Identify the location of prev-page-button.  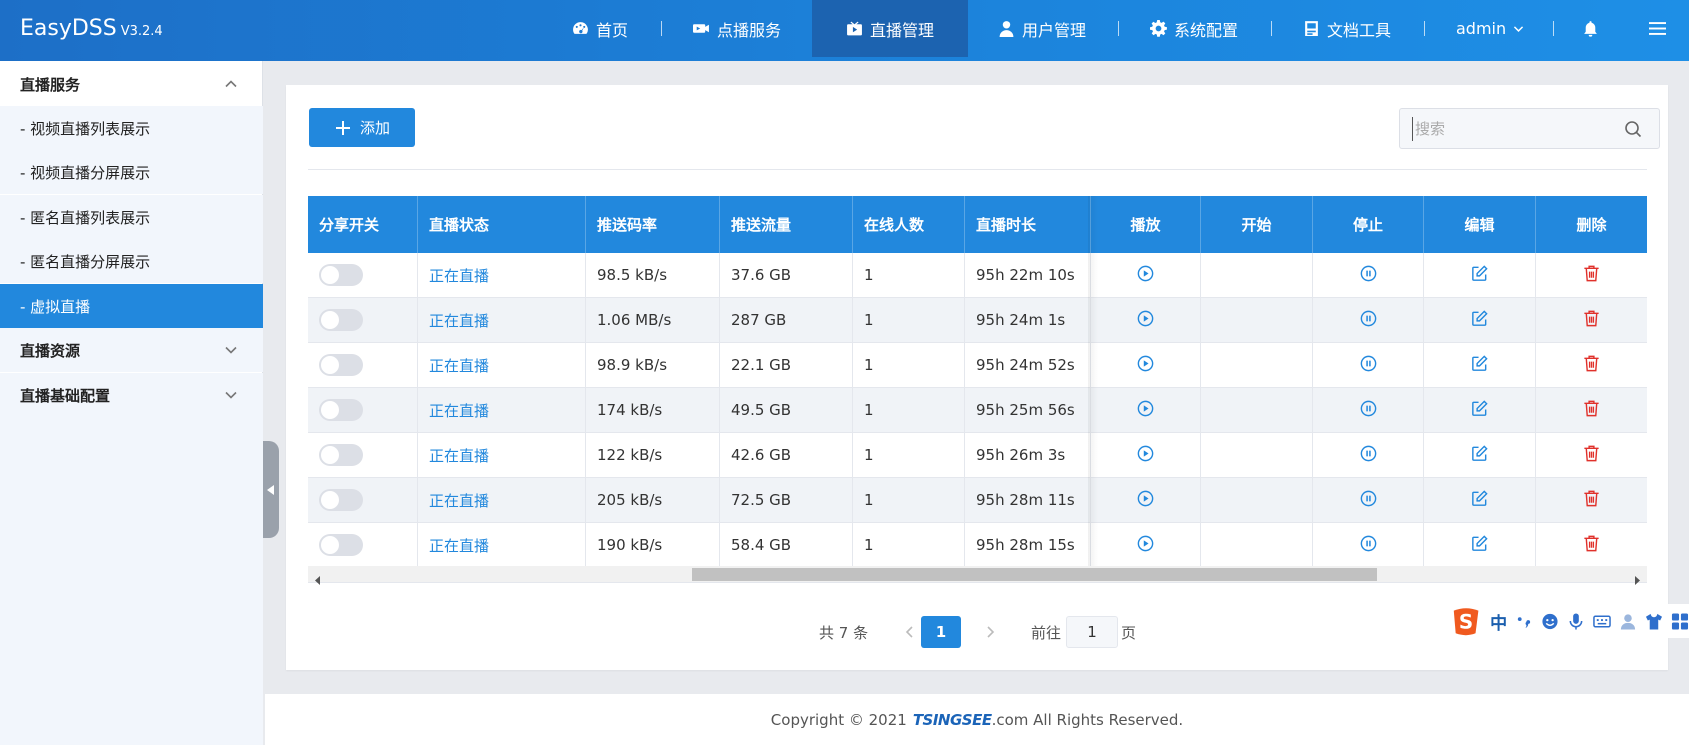
(910, 632).